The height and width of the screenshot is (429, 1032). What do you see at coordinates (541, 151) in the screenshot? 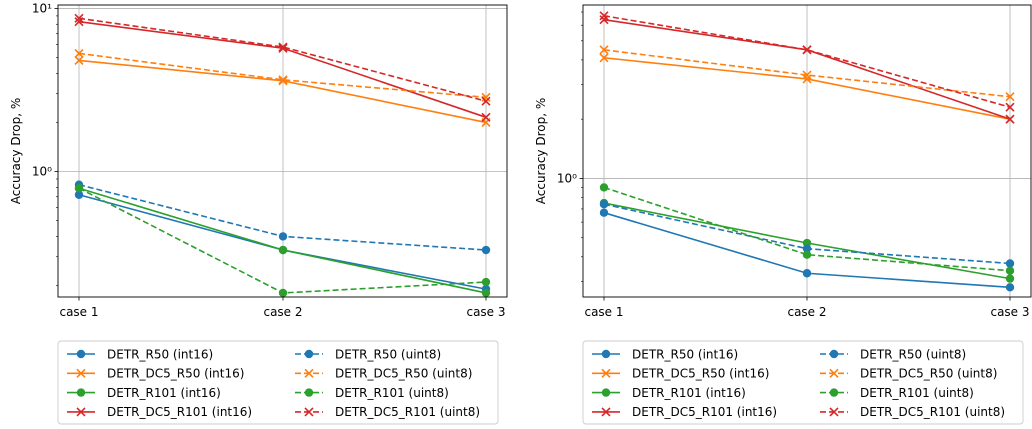
I see `y-axis-label: Accuracy Drop, %` at bounding box center [541, 151].